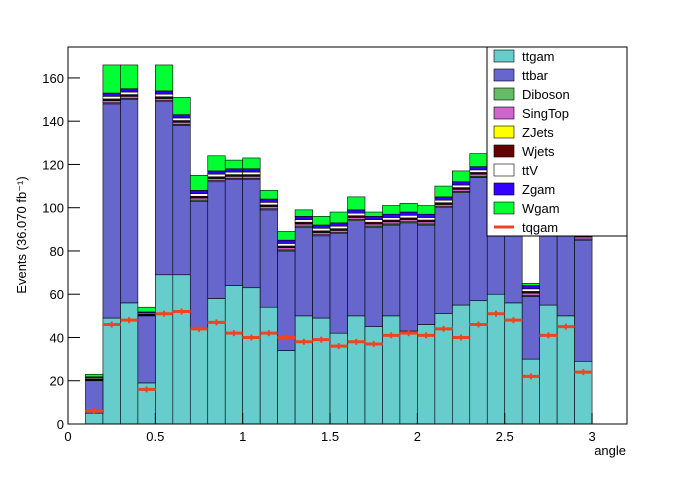  Describe the element at coordinates (57, 251) in the screenshot. I see `y-tick-label: 80` at that location.